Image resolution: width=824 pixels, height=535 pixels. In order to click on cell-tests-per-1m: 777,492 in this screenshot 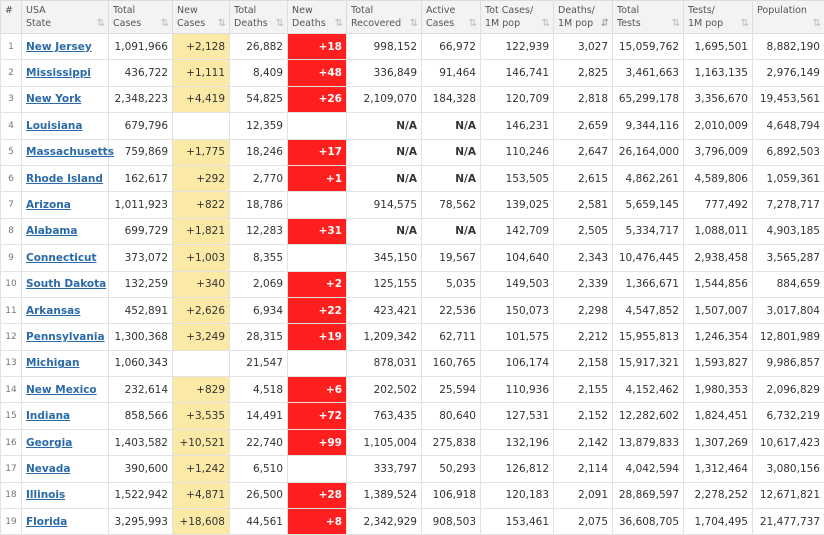, I will do `click(718, 205)`.